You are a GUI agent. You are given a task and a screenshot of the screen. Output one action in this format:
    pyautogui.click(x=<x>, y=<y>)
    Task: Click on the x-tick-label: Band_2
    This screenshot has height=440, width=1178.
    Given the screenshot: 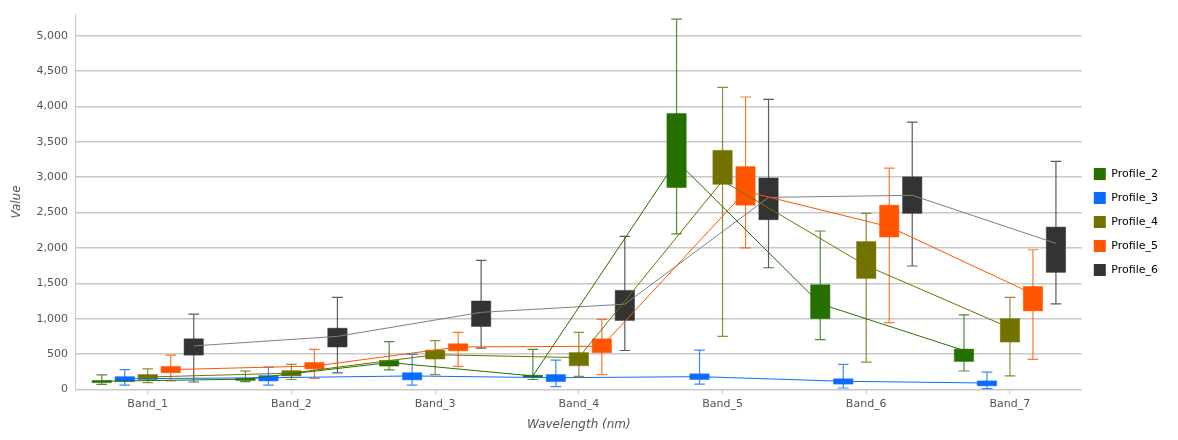 What is the action you would take?
    pyautogui.click(x=291, y=403)
    